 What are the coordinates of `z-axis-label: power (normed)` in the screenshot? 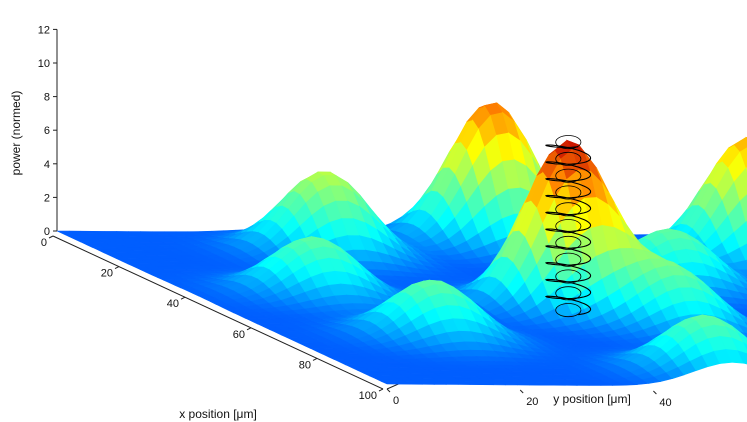 It's located at (16, 133).